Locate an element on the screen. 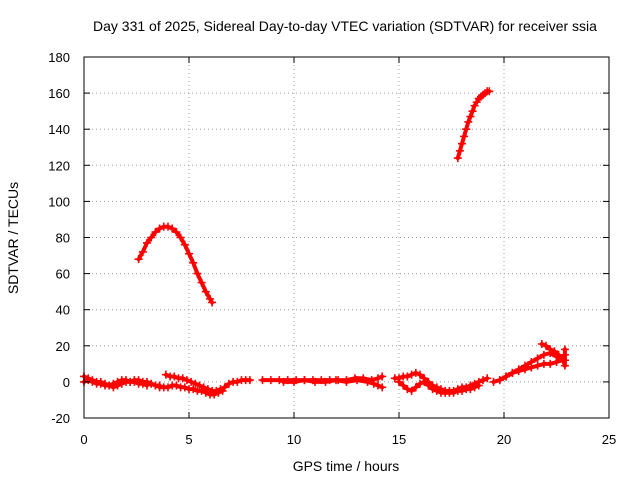 Image resolution: width=640 pixels, height=480 pixels. y-tick-label: 0 is located at coordinates (66, 382).